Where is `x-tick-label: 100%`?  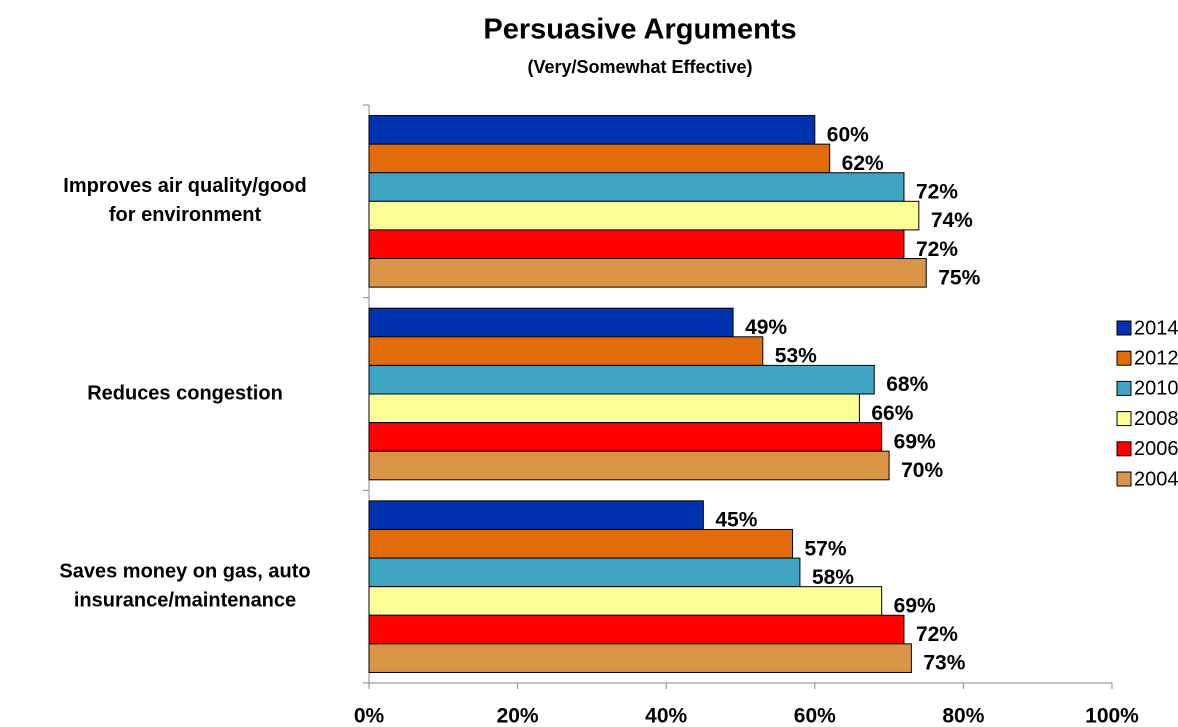
x-tick-label: 100% is located at coordinates (1112, 716).